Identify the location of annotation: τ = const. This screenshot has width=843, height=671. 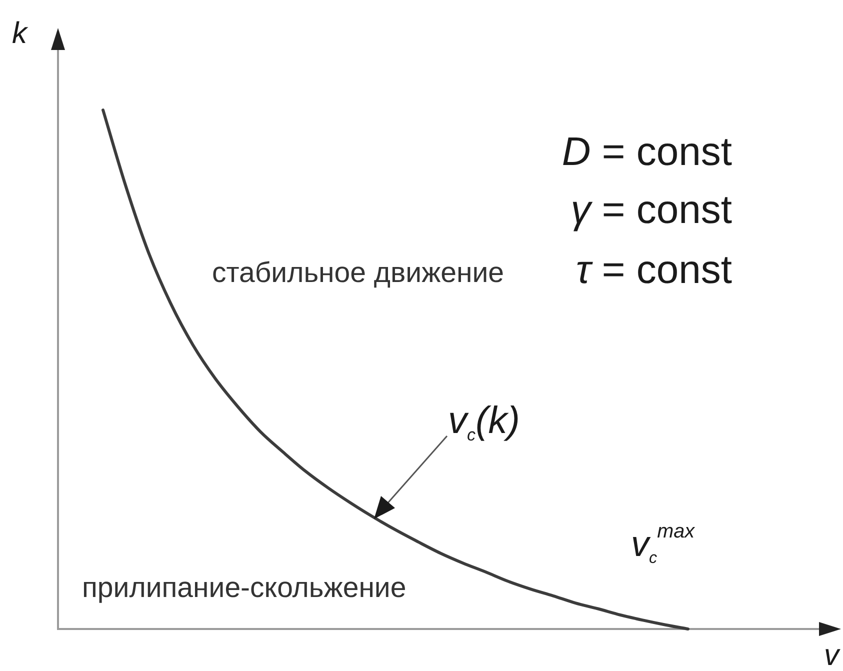
(654, 270).